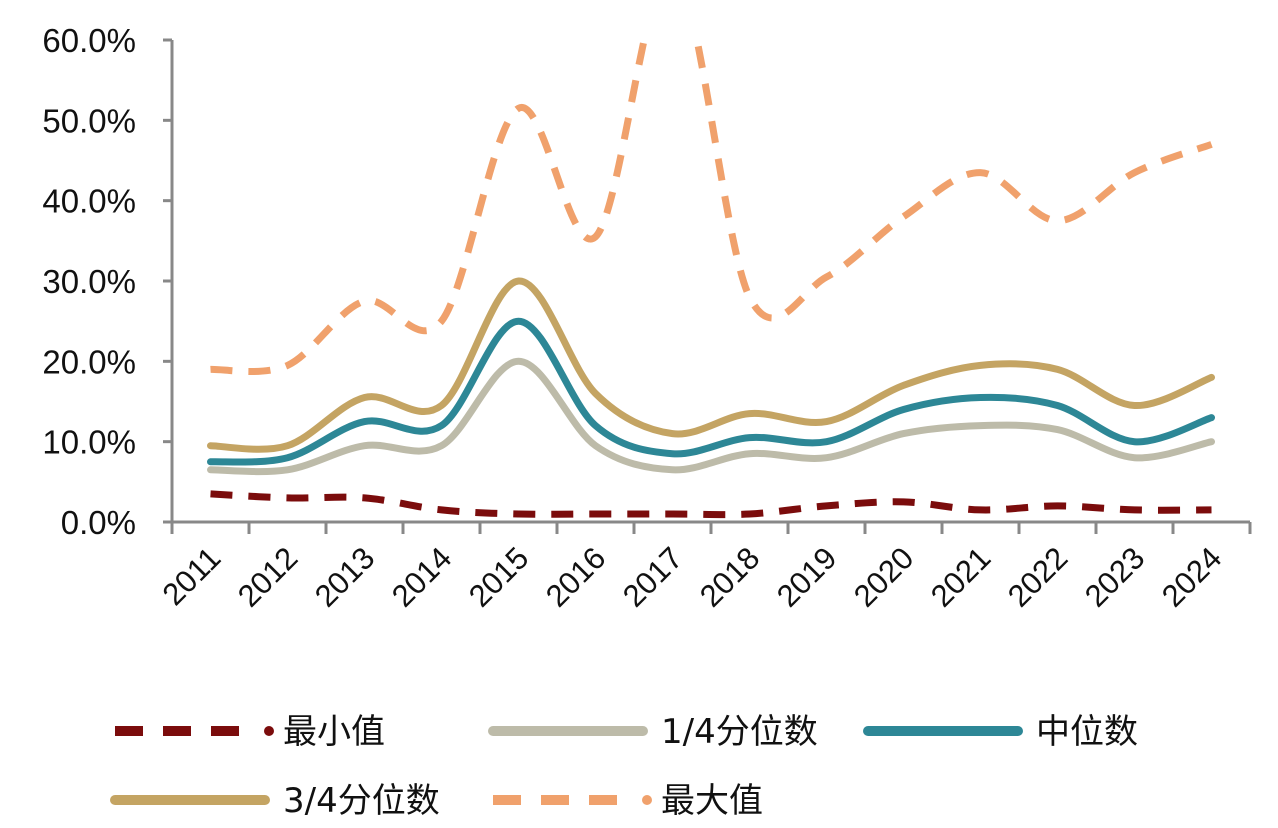  I want to click on legend-item: 3/4分位数, so click(275, 801).